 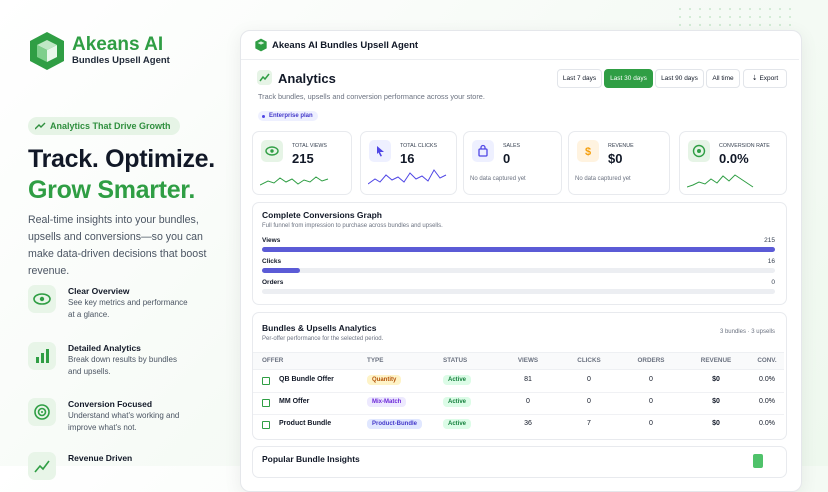 What do you see at coordinates (273, 360) in the screenshot?
I see `column-header: OFFER` at bounding box center [273, 360].